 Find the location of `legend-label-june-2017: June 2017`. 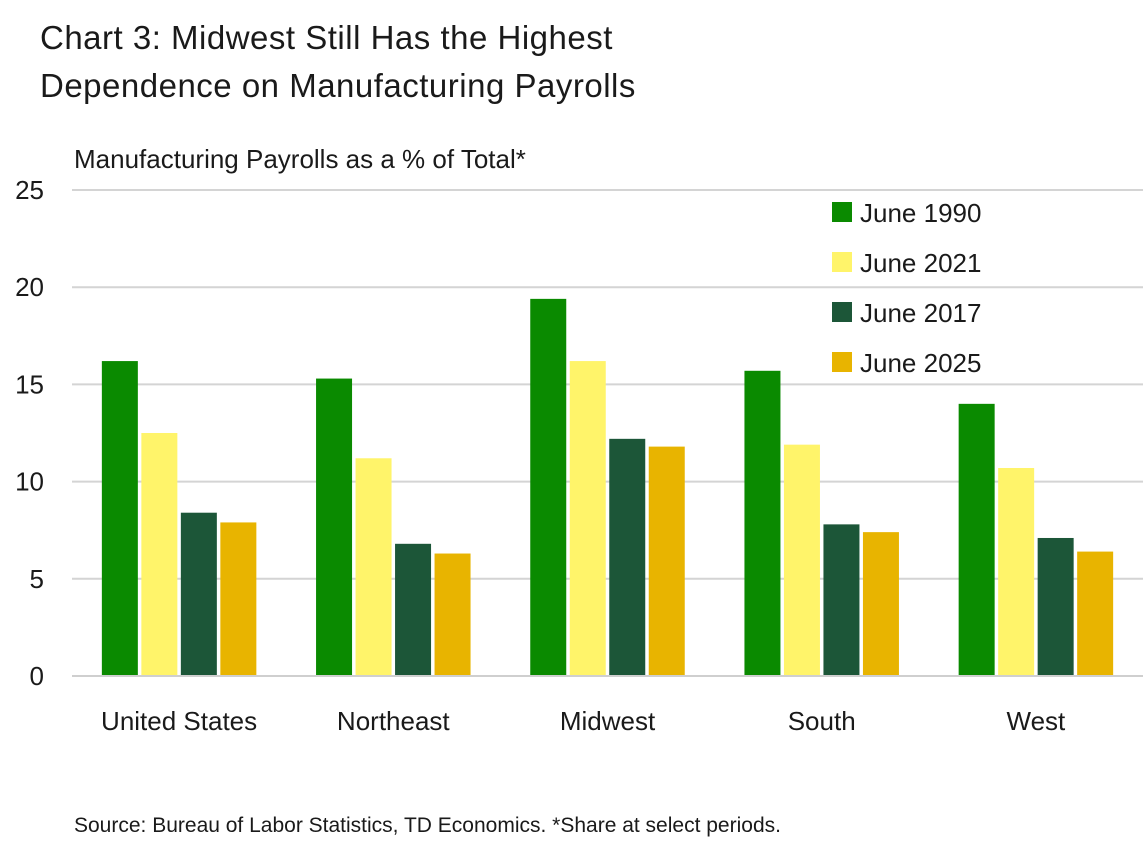

legend-label-june-2017: June 2017 is located at coordinates (920, 313).